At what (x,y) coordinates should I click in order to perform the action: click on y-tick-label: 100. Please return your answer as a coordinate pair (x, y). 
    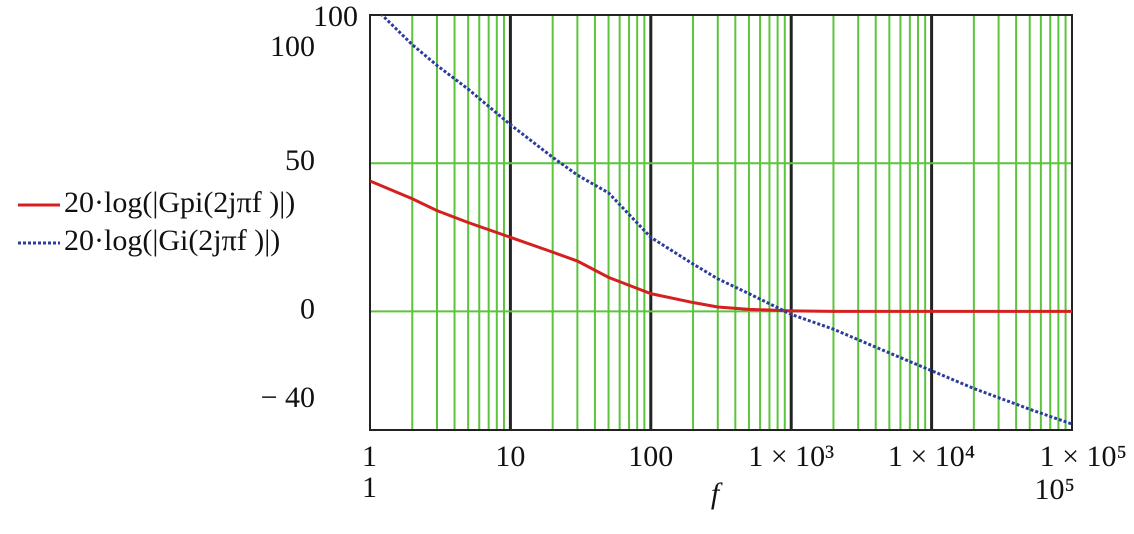
    Looking at the image, I should click on (292, 46).